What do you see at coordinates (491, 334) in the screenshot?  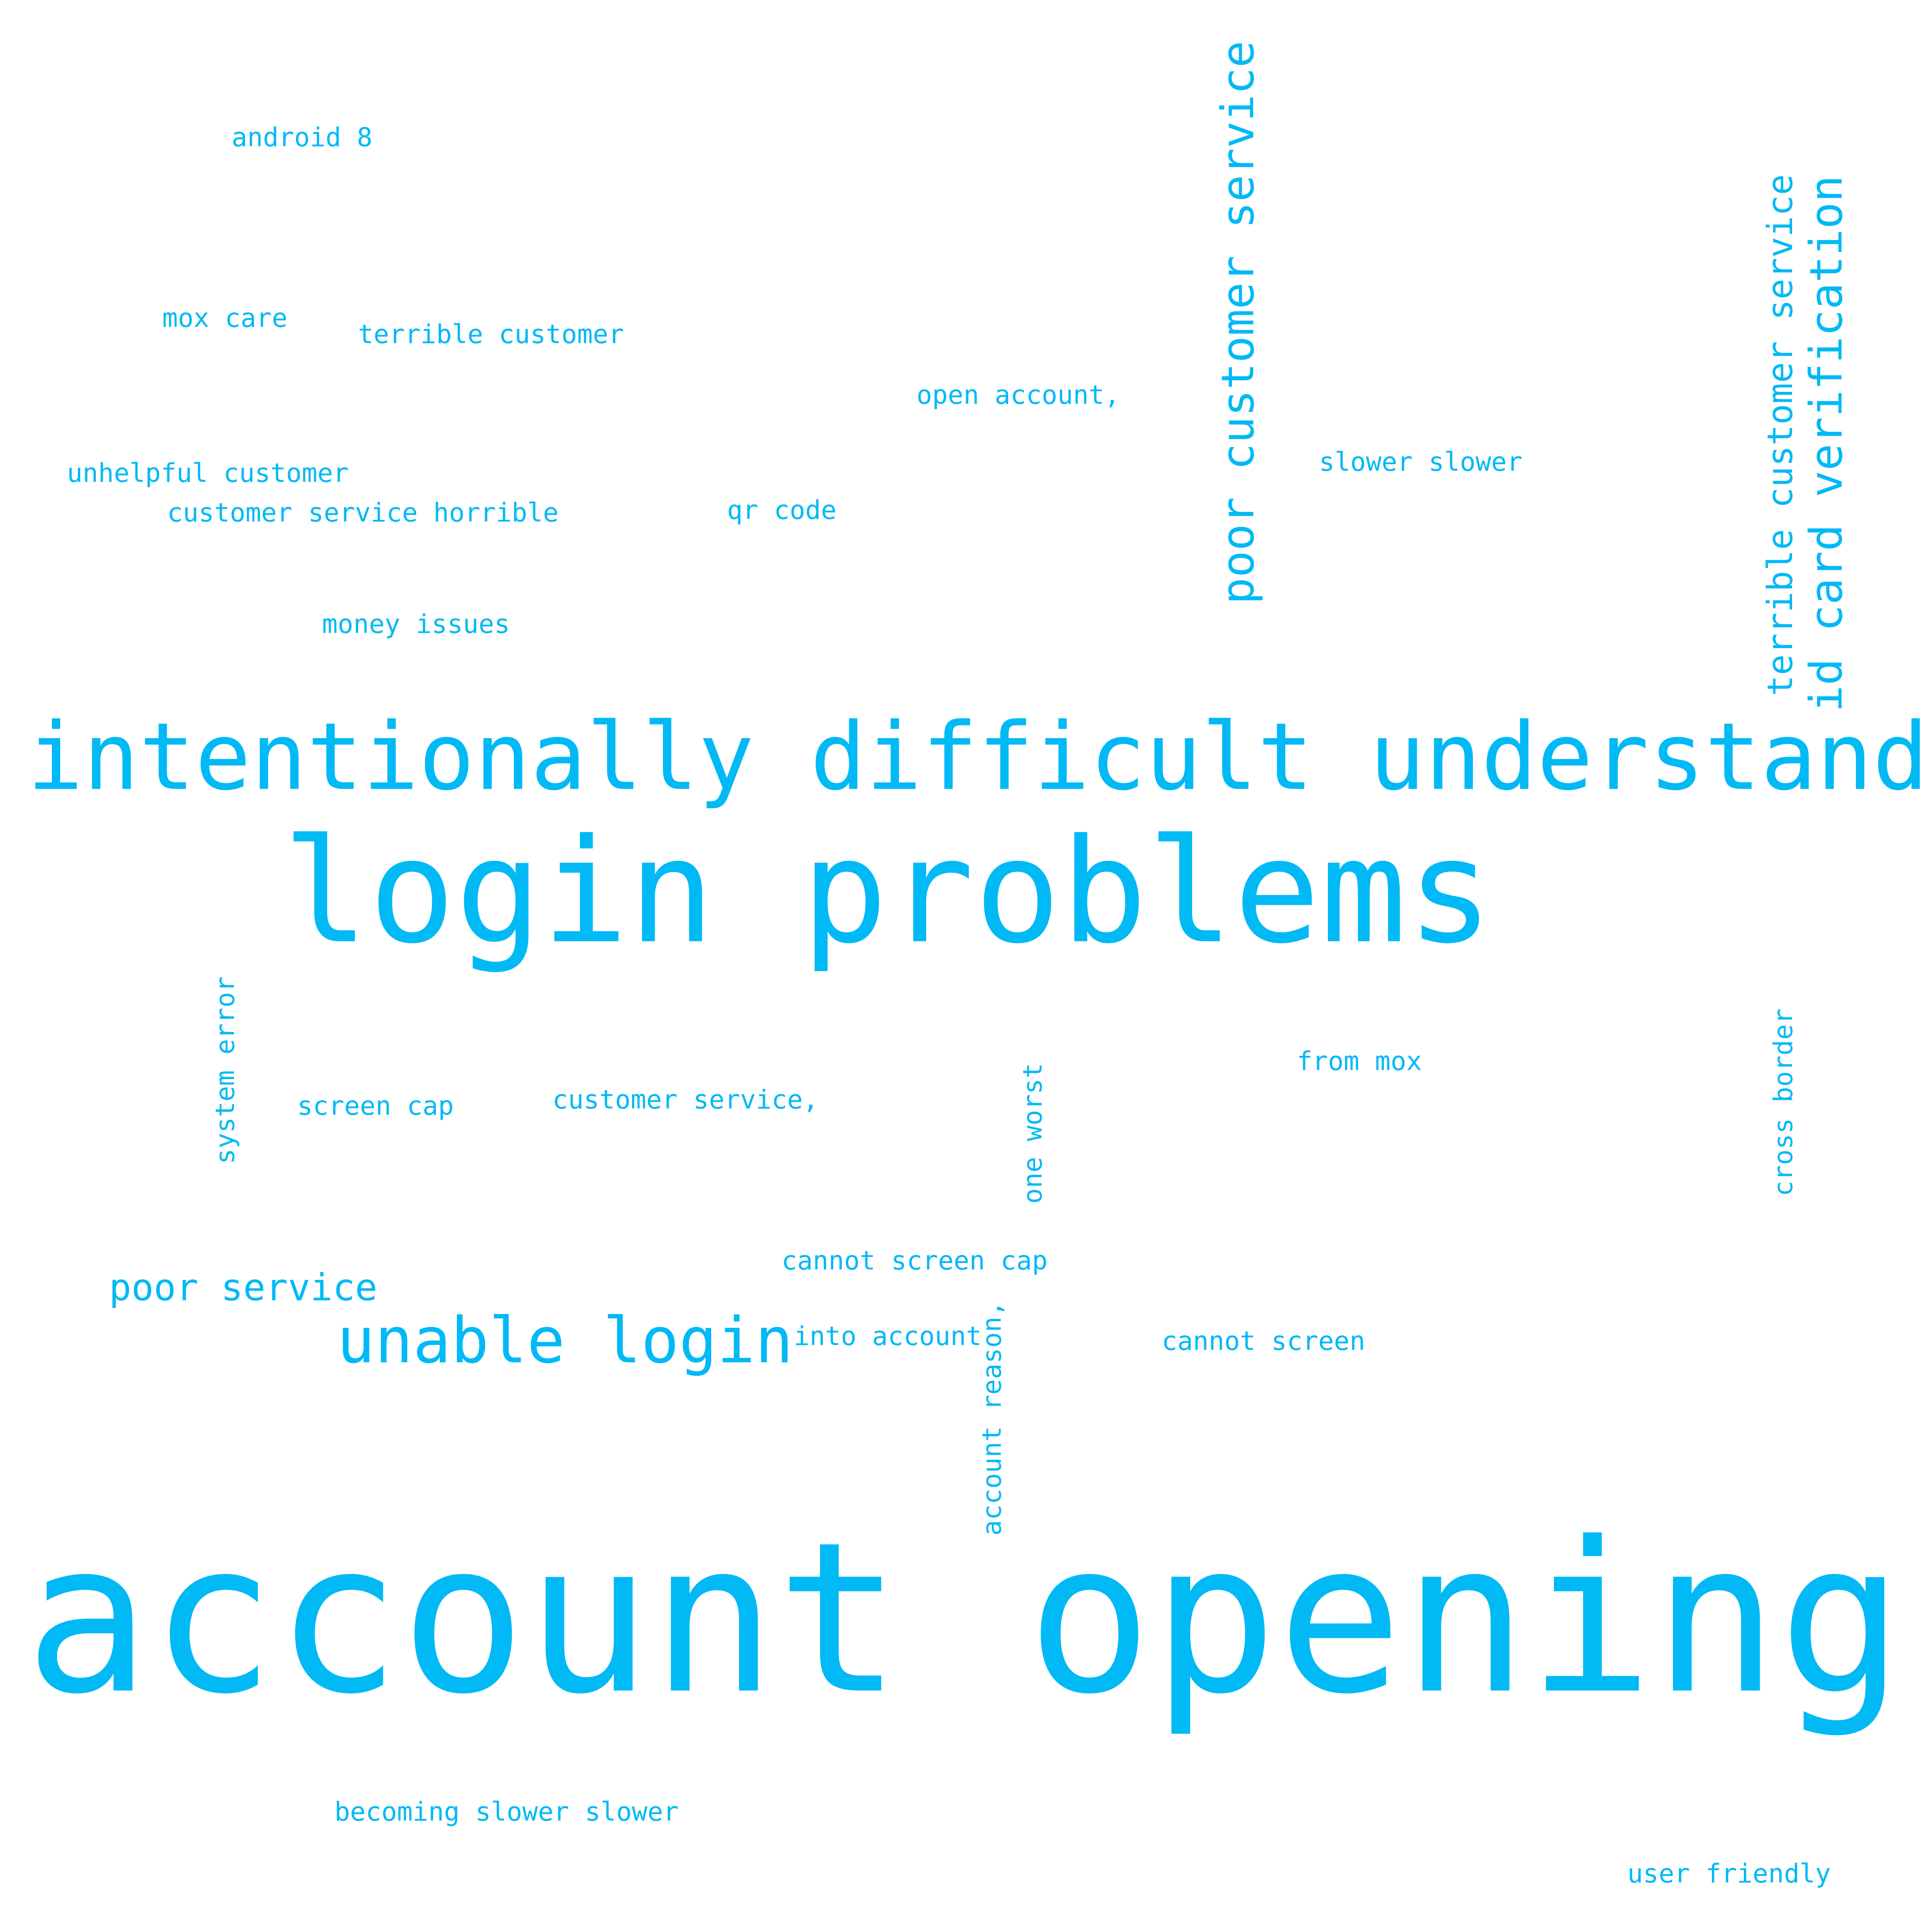 I see `word: terrible customer` at bounding box center [491, 334].